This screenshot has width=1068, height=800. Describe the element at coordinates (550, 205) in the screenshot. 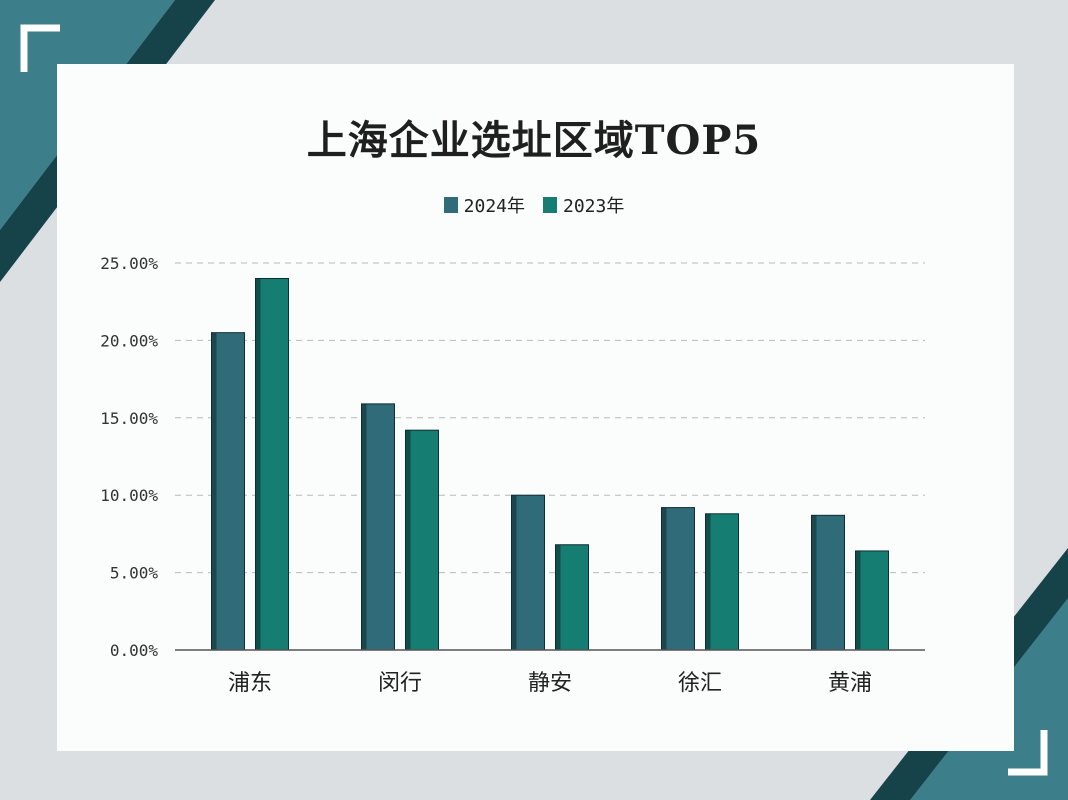

I see `legend-swatch-2023` at that location.